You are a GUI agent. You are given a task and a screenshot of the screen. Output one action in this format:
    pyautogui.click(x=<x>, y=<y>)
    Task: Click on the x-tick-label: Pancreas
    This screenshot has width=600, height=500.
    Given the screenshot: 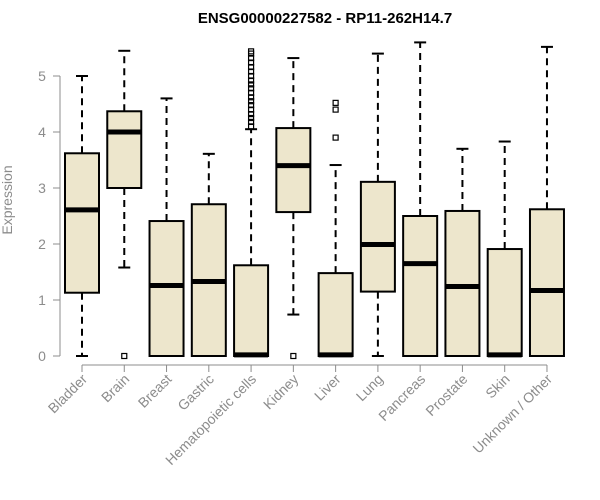 What is the action you would take?
    pyautogui.click(x=401, y=397)
    